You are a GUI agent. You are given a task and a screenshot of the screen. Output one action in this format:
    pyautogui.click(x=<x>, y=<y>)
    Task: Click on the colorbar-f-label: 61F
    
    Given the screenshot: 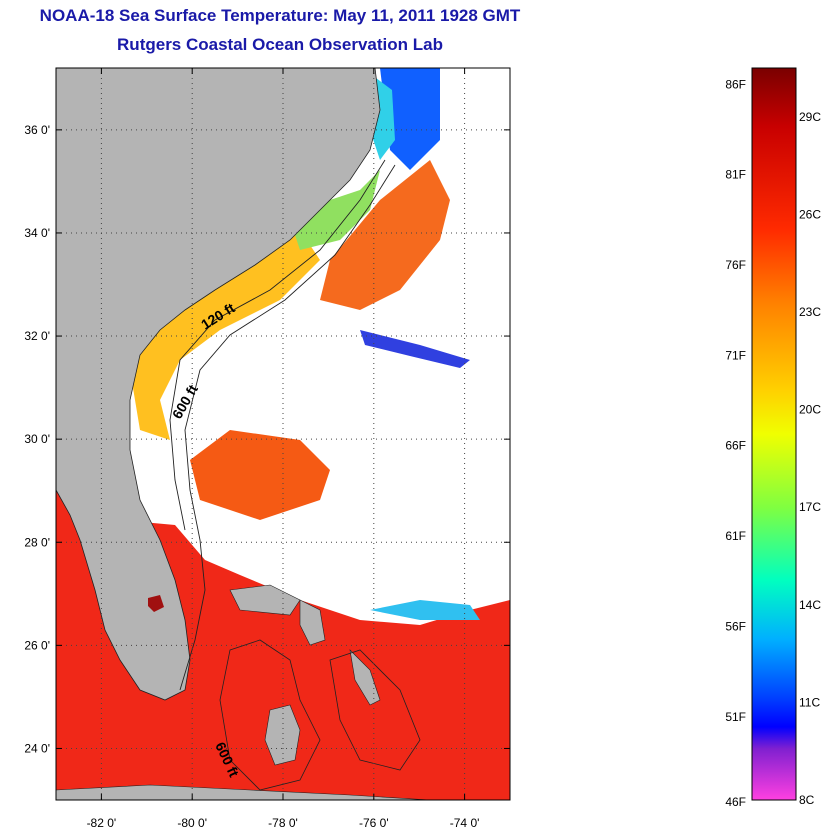 What is the action you would take?
    pyautogui.click(x=735, y=536)
    